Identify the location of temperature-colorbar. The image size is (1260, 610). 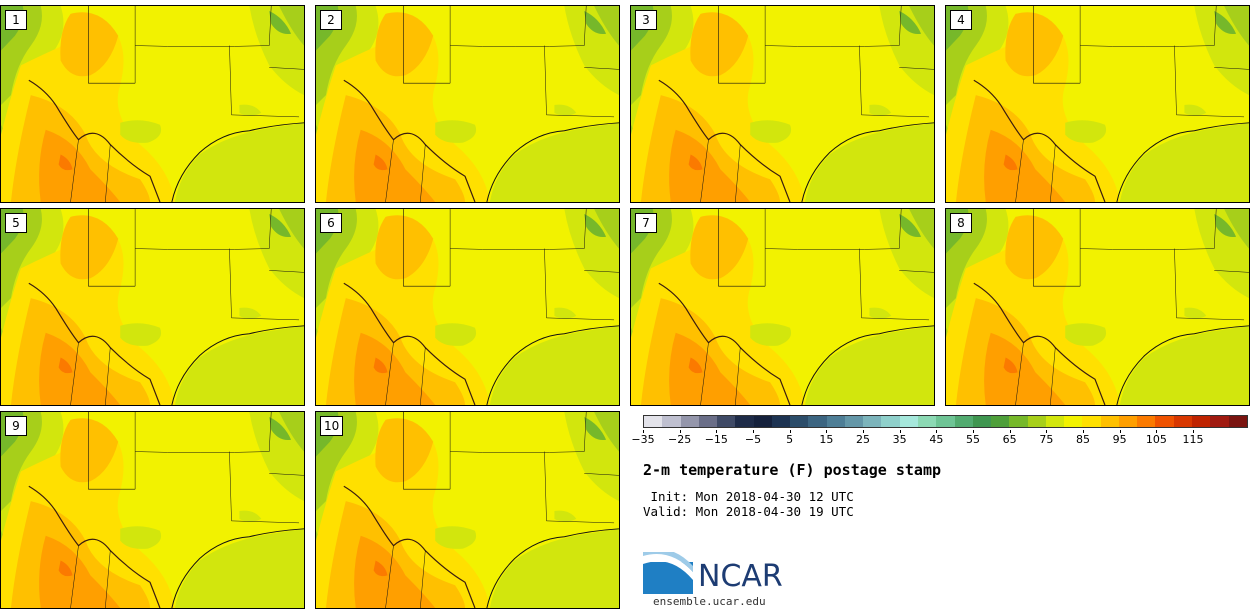
(945, 421).